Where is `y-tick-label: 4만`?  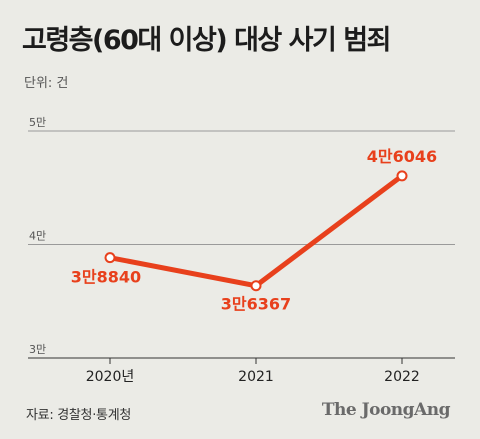
y-tick-label: 4만 is located at coordinates (37, 236).